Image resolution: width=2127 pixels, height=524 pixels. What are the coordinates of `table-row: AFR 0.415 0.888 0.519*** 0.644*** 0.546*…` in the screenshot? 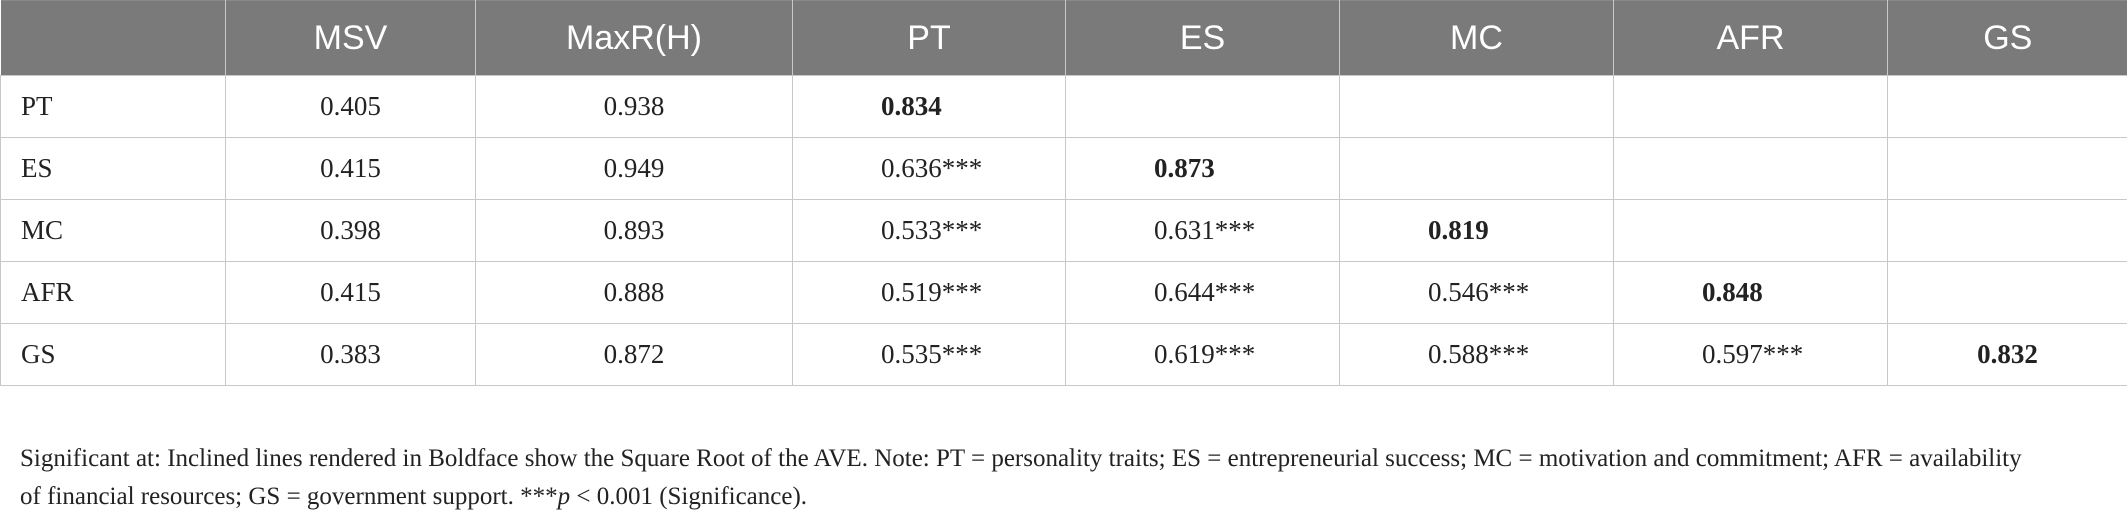 It's located at (1063, 292).